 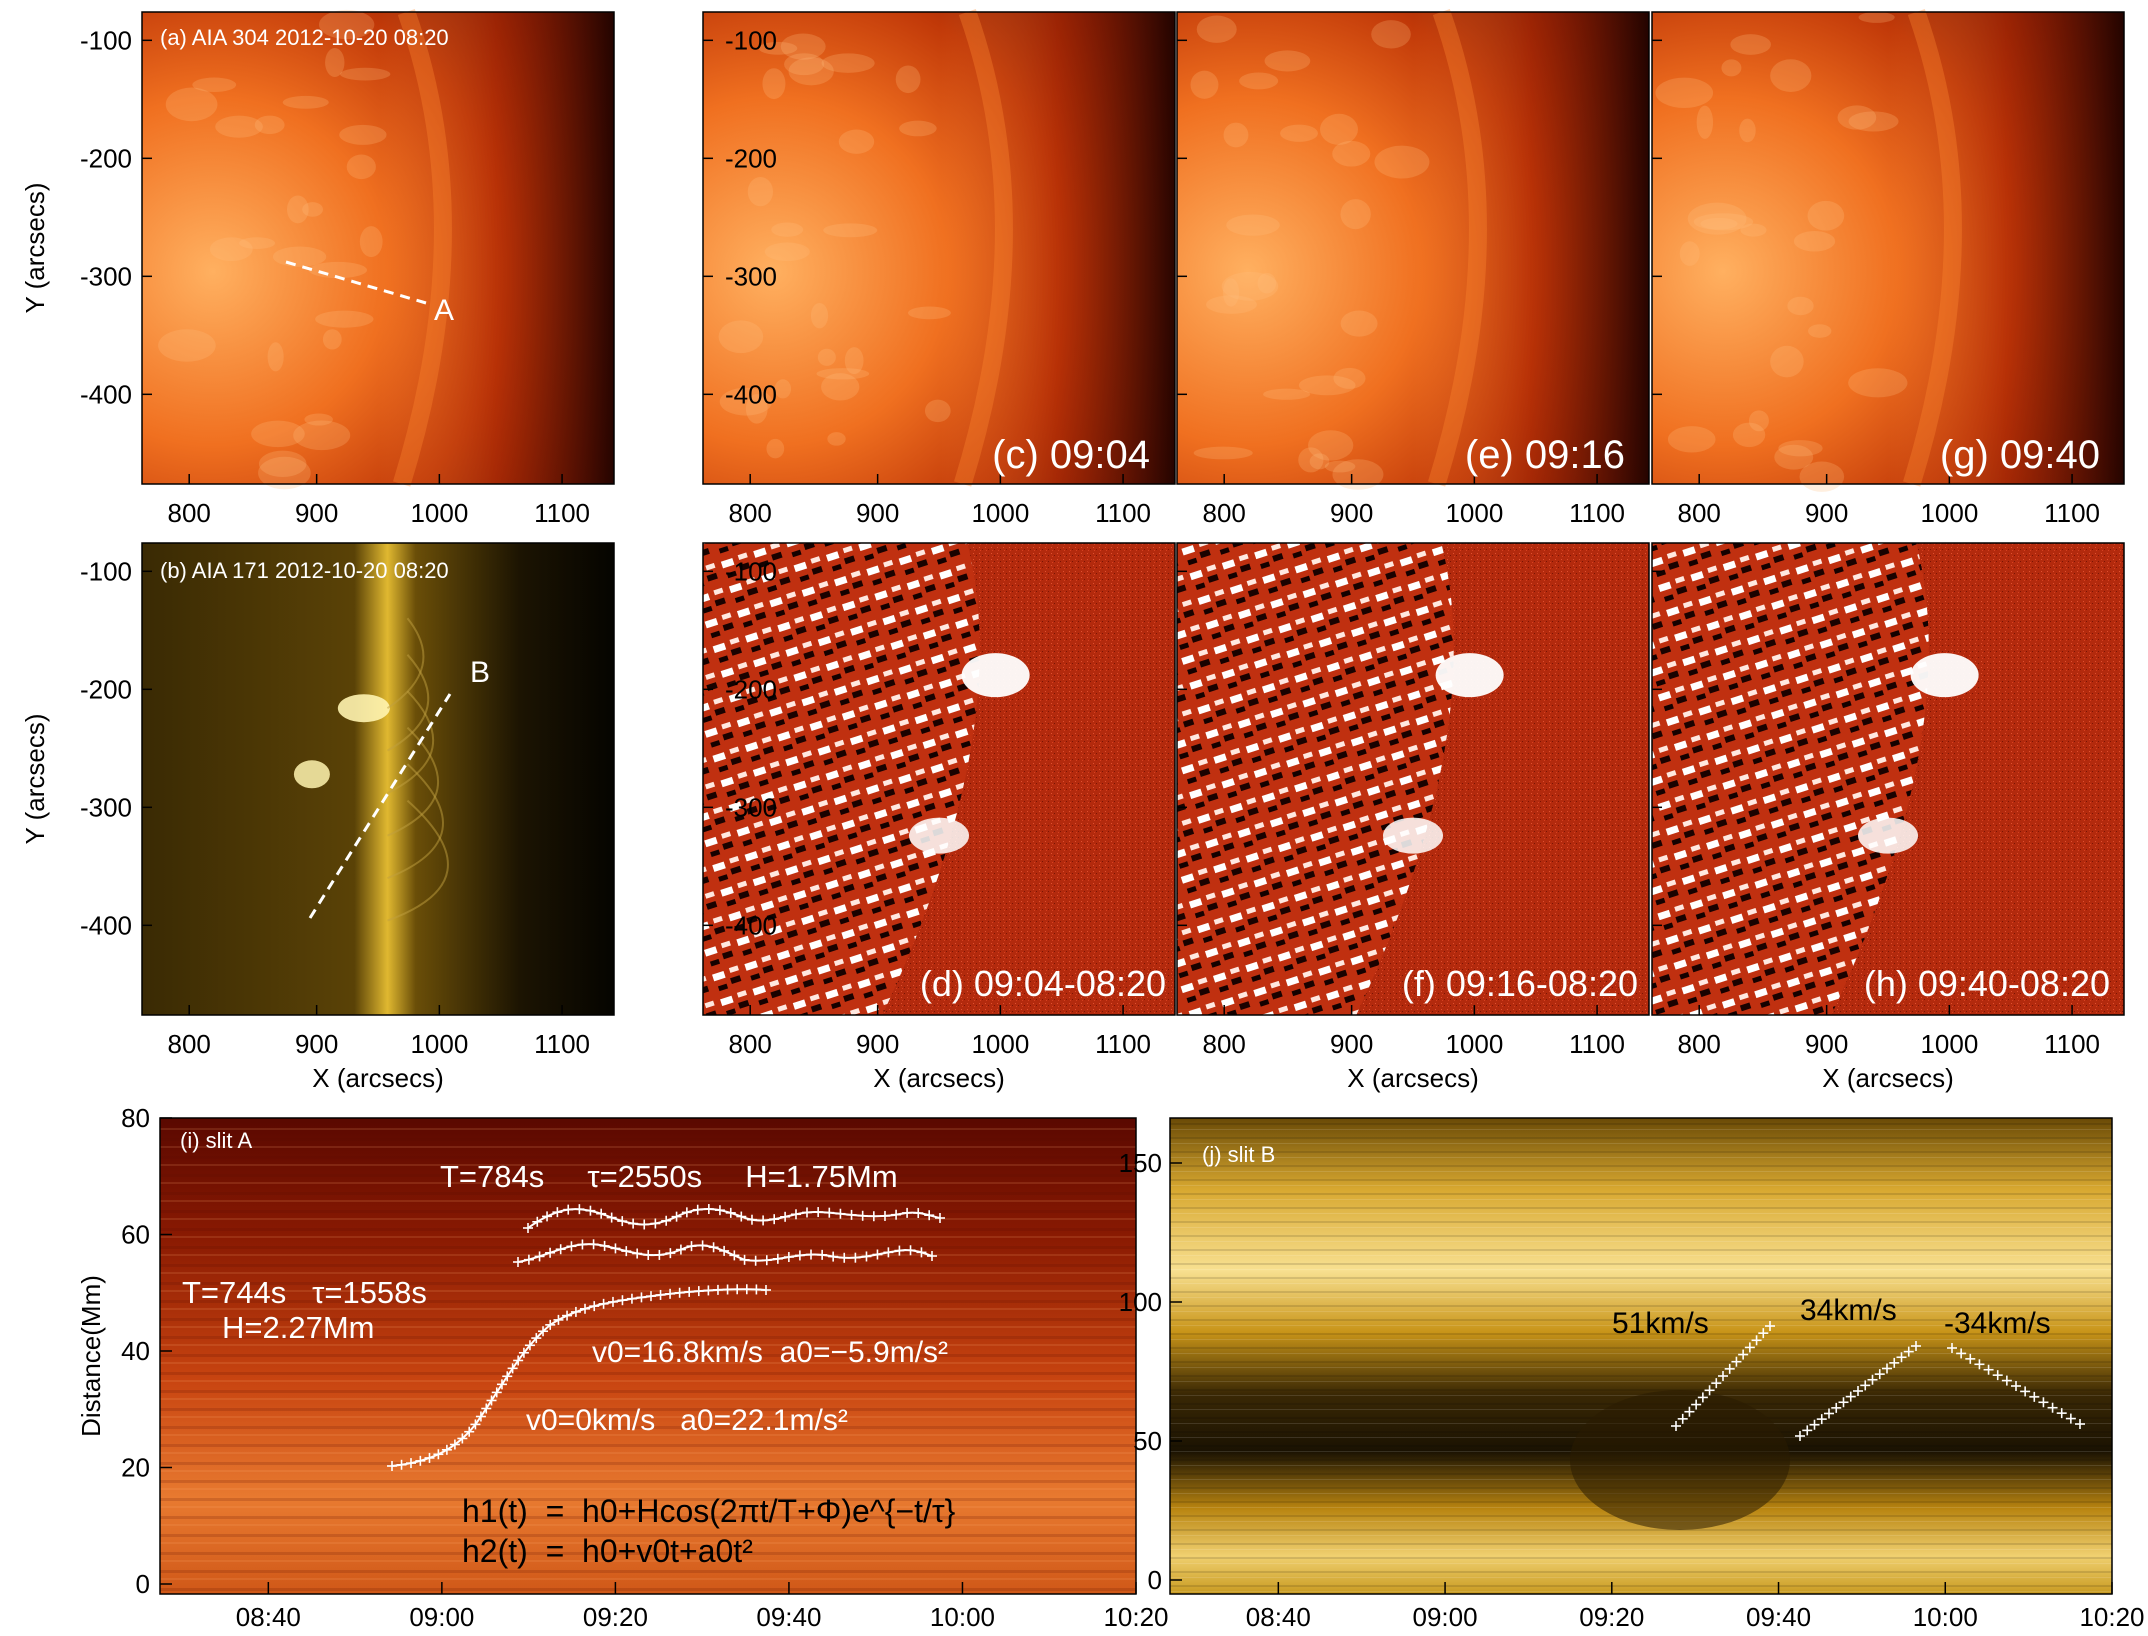 What do you see at coordinates (1545, 455) in the screenshot?
I see `panel-e-label: (e) 09:16` at bounding box center [1545, 455].